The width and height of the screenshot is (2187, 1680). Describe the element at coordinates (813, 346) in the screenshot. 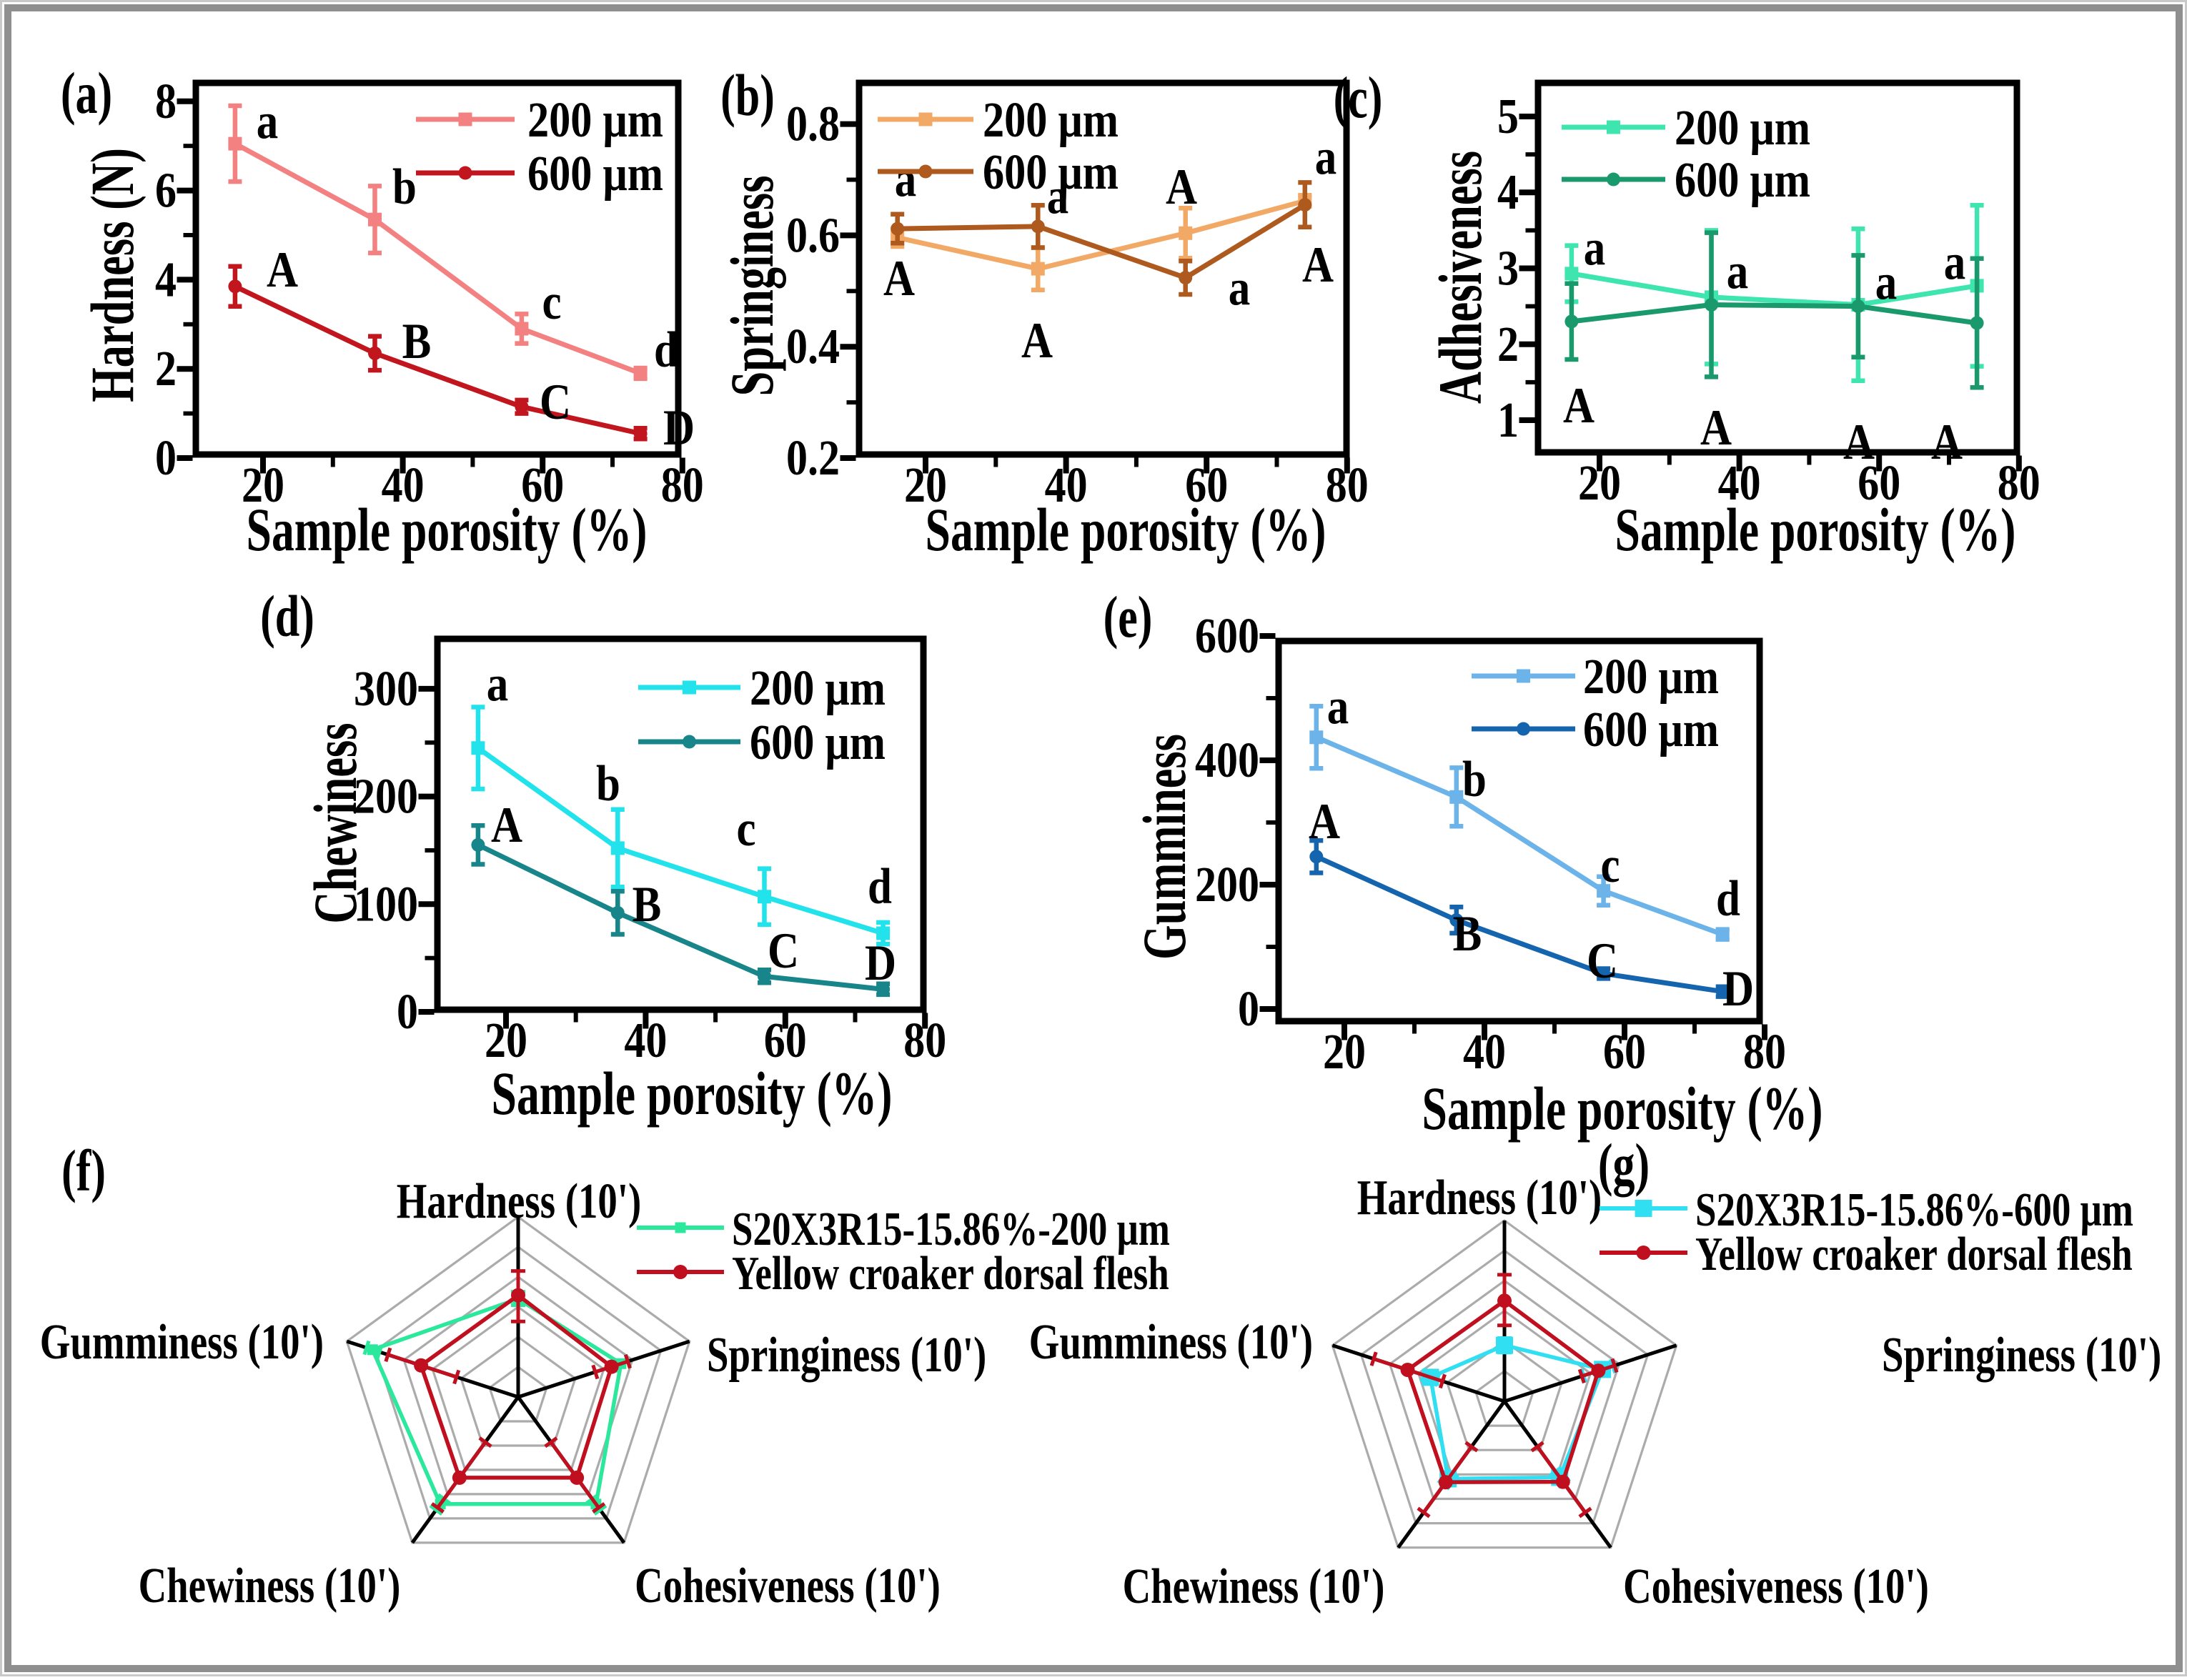

I see `svg-text: 0.4` at that location.